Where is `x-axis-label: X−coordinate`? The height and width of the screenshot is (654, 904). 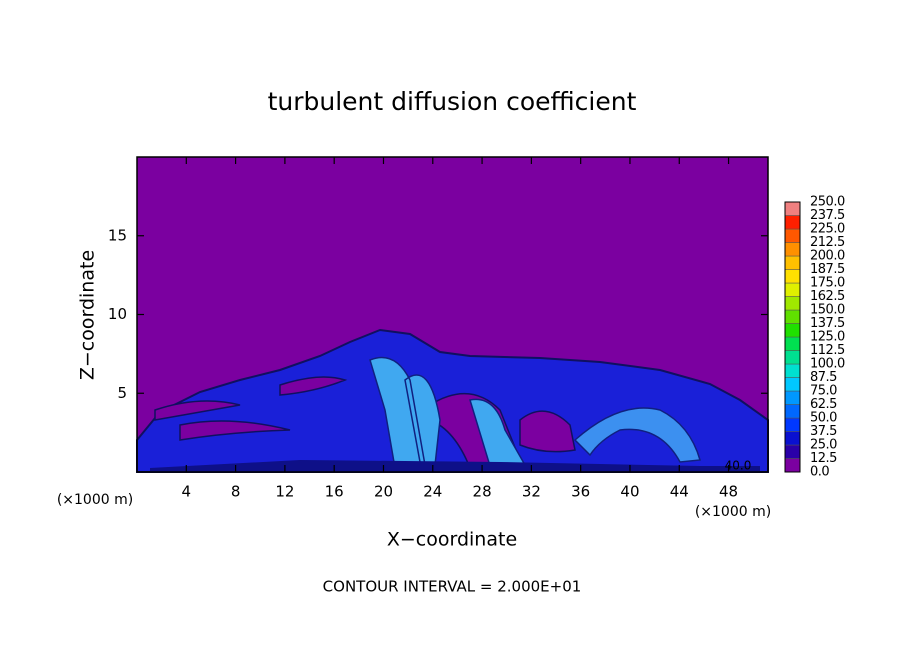
x-axis-label: X−coordinate is located at coordinates (452, 540).